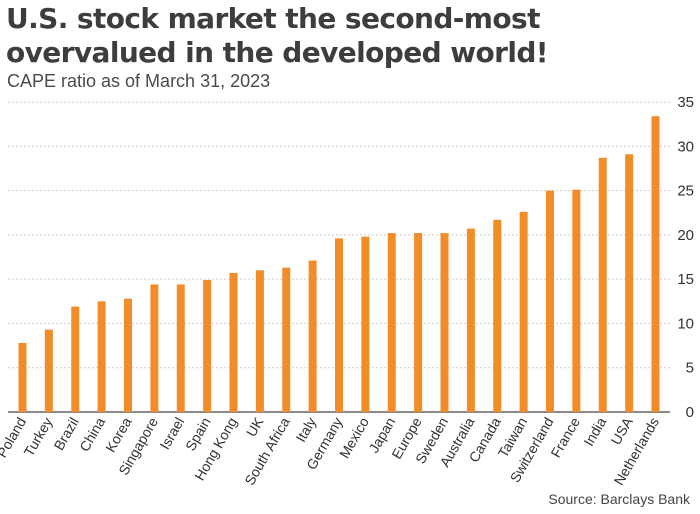  I want to click on bar-singapore, so click(154, 348).